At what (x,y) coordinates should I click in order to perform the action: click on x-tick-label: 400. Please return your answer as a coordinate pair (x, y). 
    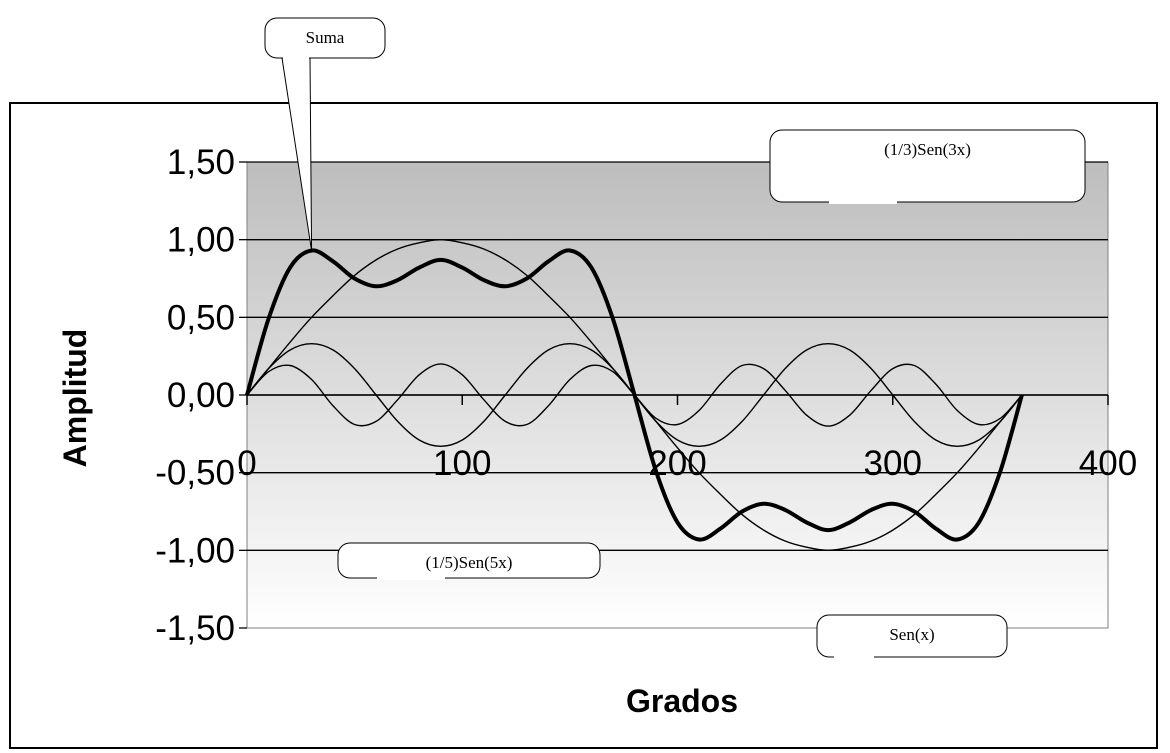
    Looking at the image, I should click on (1108, 463).